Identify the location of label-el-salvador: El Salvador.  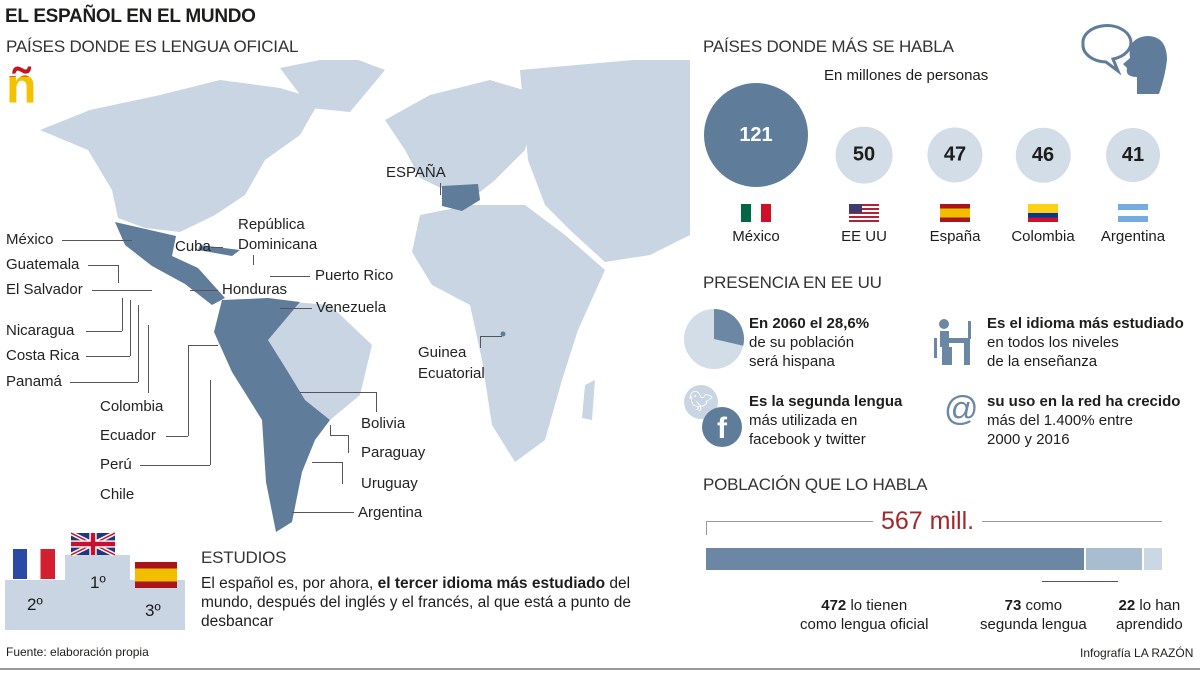
(44, 289).